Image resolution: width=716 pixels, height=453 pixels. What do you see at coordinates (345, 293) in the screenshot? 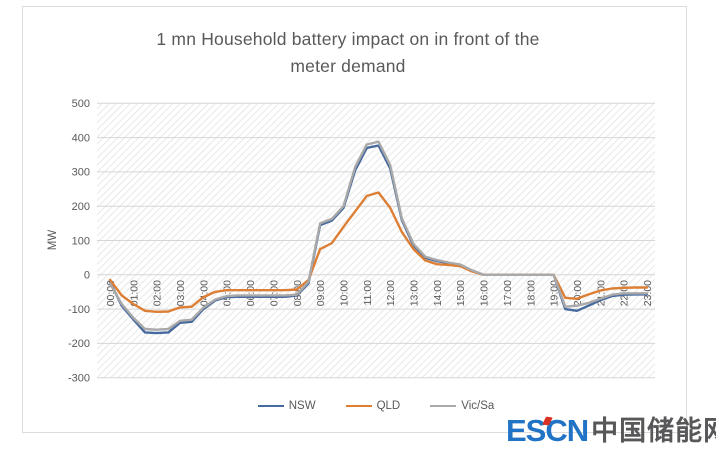
I see `x-tick-label: 10:00` at bounding box center [345, 293].